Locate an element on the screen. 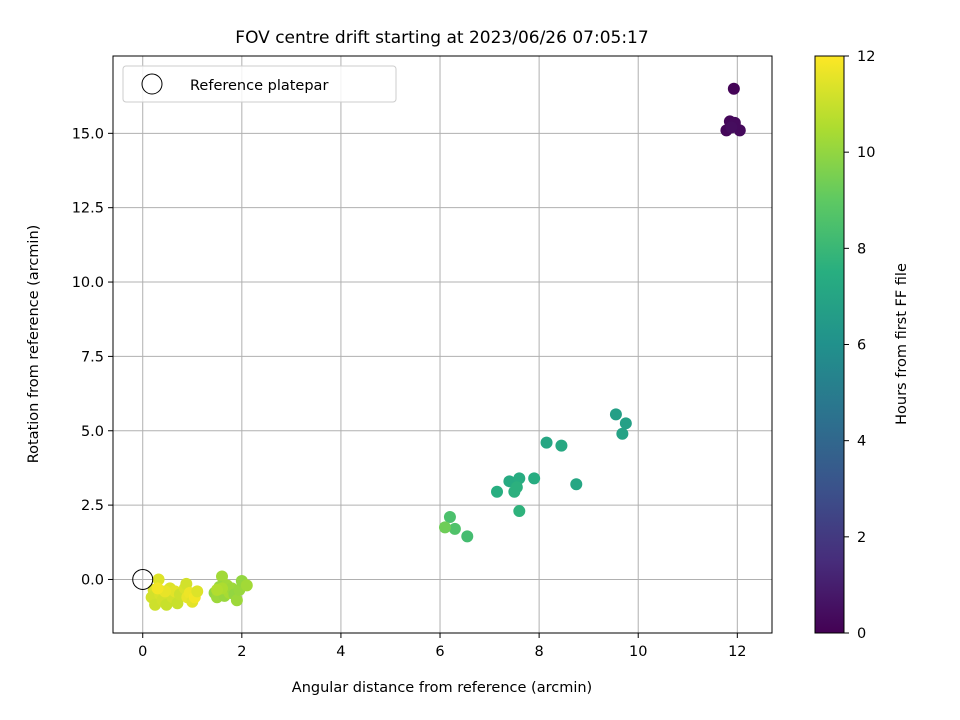 The width and height of the screenshot is (960, 720). colorbar-tick-label: 2 is located at coordinates (861, 538).